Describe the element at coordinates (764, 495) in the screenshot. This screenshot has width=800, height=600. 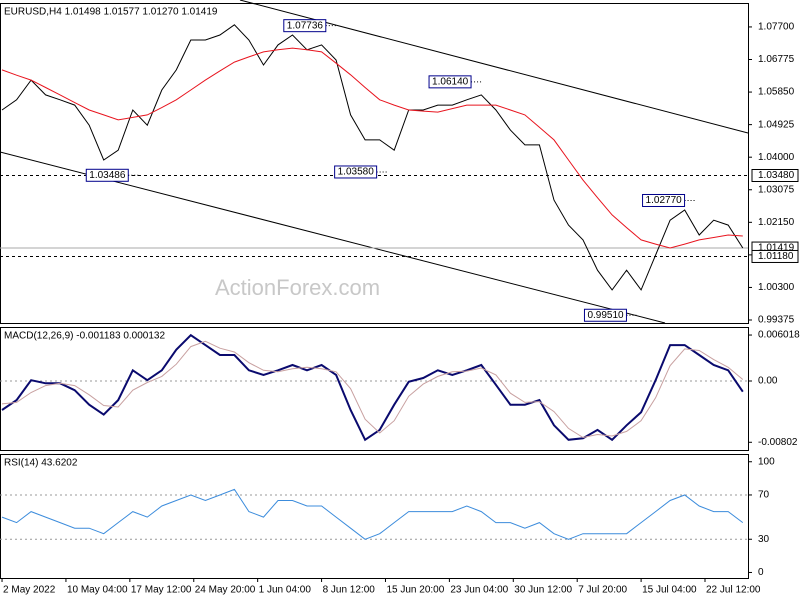
I see `y-tick-label: 70` at that location.